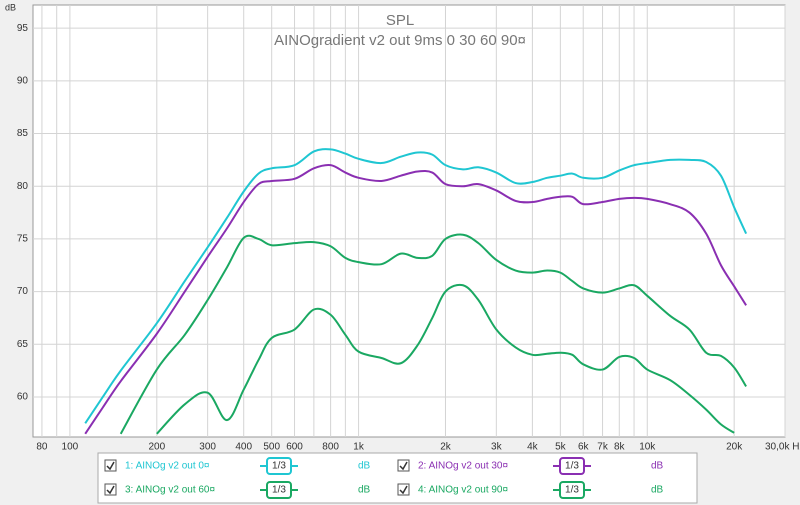 The height and width of the screenshot is (505, 800). Describe the element at coordinates (497, 447) in the screenshot. I see `x-tick-label: 3k` at that location.